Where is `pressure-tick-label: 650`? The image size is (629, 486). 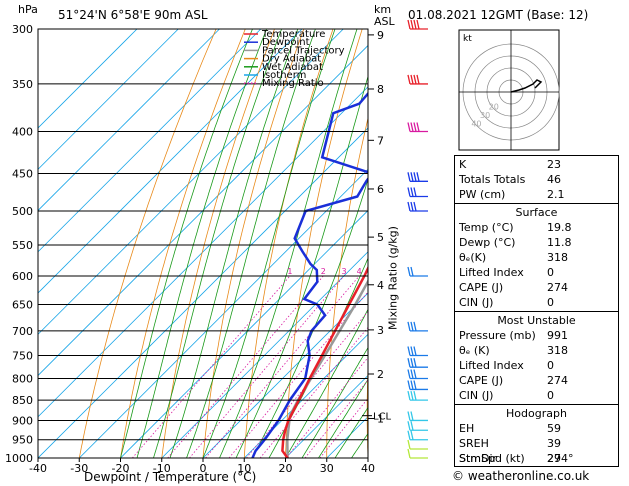 pressure-tick-label: 650 is located at coordinates (22, 305).